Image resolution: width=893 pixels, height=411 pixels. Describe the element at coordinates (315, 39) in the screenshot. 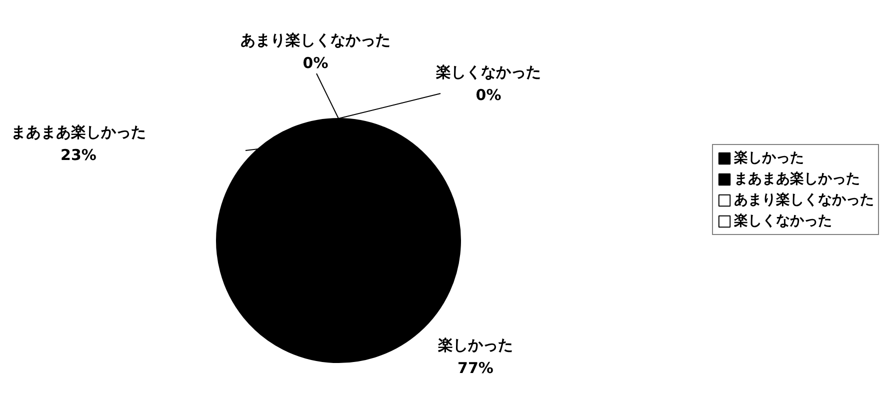

I see `category-label: あまり楽しくなかった` at that location.